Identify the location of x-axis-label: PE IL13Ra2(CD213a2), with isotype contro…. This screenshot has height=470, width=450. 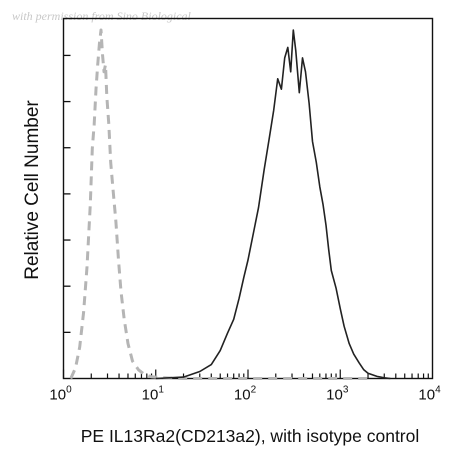
(250, 436).